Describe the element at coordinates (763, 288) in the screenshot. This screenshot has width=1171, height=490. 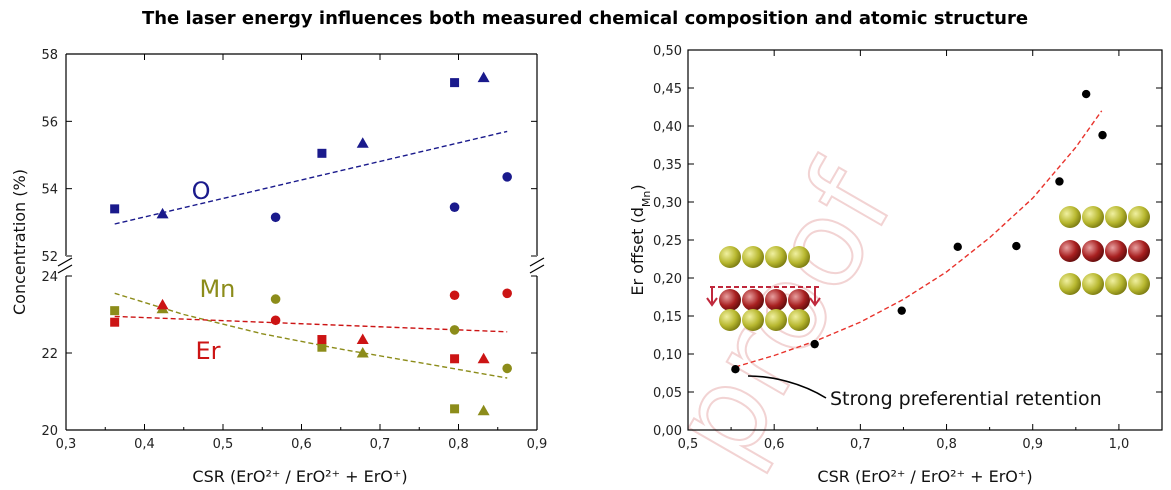
I see `atom-illustration-left` at that location.